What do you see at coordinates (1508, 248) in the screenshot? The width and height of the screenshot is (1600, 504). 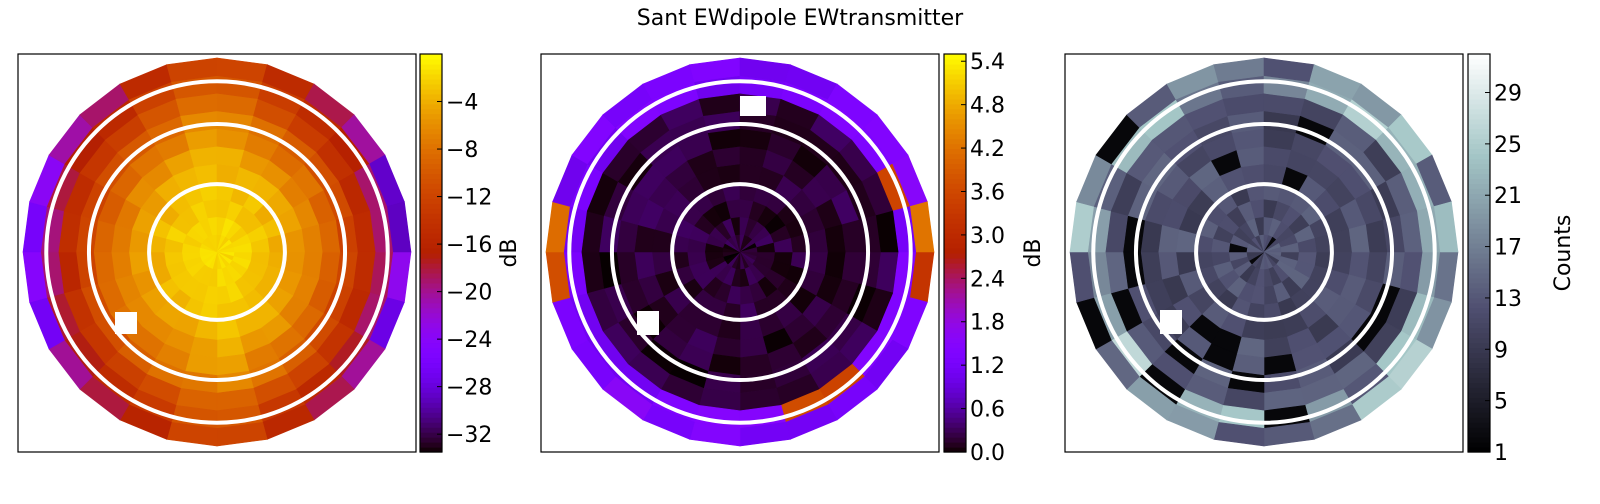 I see `colorbar-tick-label: 17` at bounding box center [1508, 248].